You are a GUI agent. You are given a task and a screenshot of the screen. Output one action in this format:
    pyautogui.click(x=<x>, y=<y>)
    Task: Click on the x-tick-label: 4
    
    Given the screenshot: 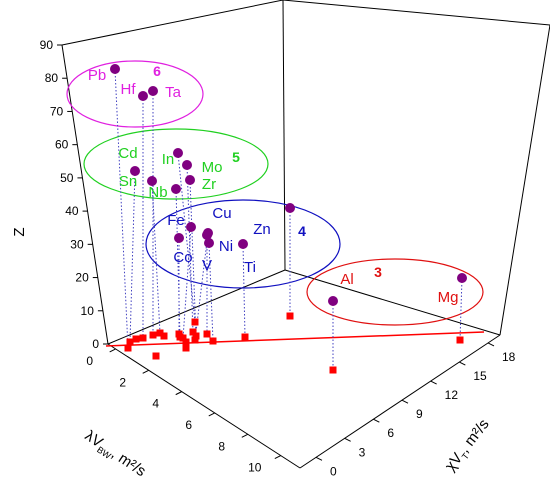 What is the action you would take?
    pyautogui.click(x=155, y=404)
    